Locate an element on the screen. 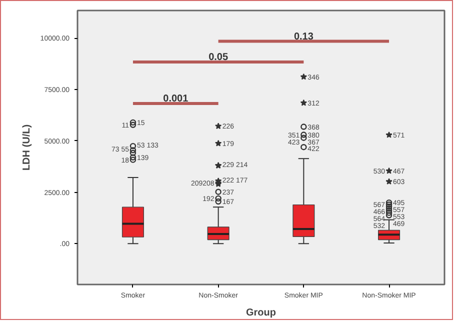 Image resolution: width=455 pixels, height=322 pixels. y-axis-title: LDH (U/L) is located at coordinates (26, 147).